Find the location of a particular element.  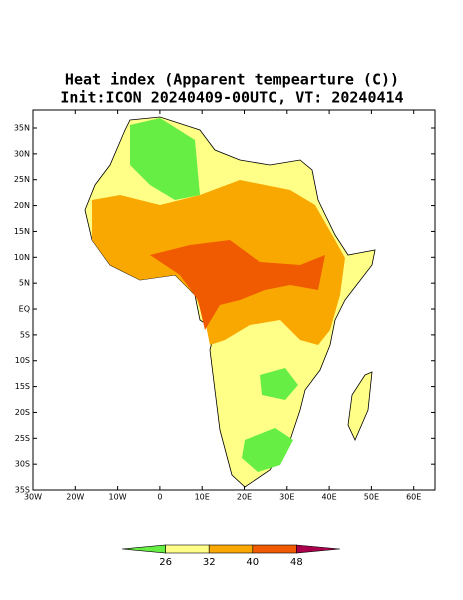

lat-label: 35S is located at coordinates (22, 490).